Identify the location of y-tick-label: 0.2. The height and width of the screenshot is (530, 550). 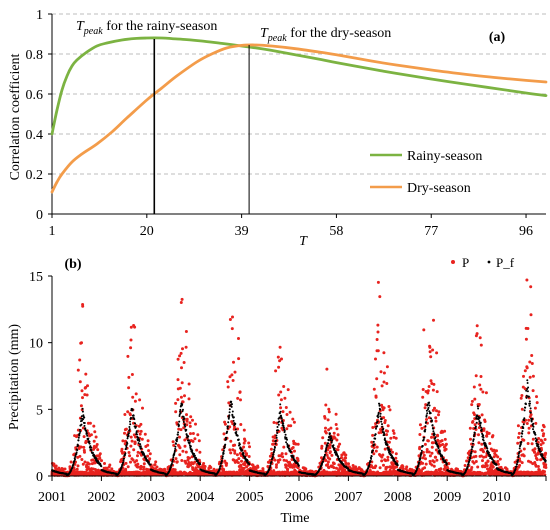
(35, 175).